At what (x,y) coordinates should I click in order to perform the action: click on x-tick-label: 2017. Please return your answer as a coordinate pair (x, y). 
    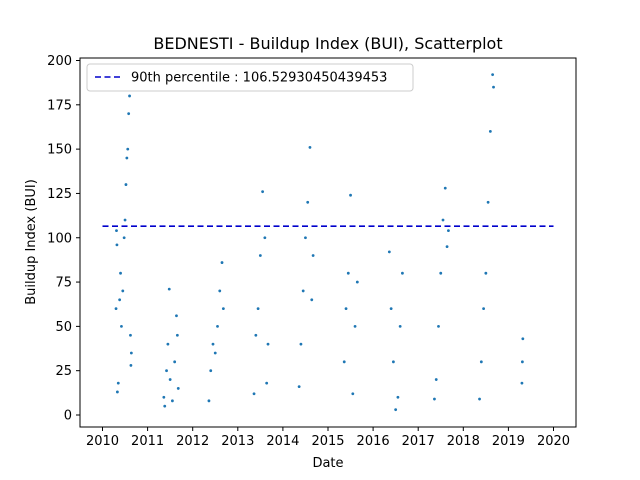
    Looking at the image, I should click on (418, 441).